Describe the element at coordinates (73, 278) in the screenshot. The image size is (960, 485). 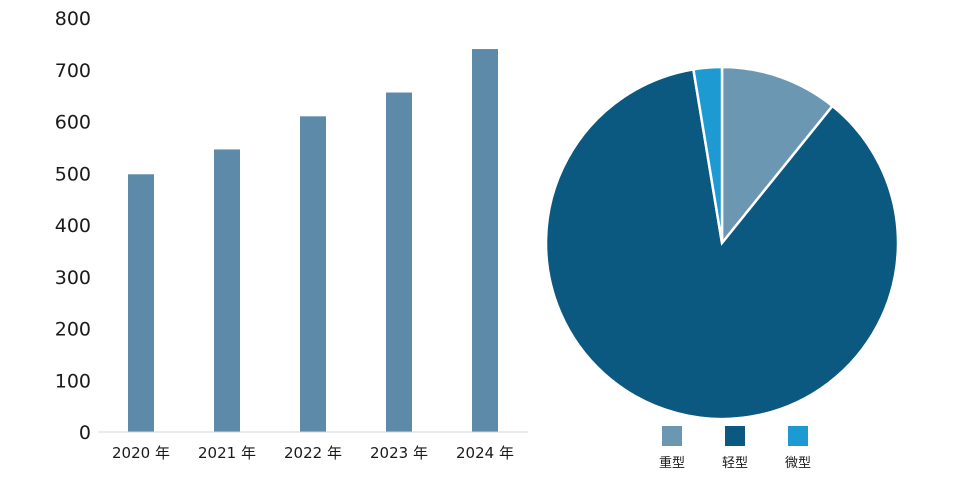
I see `y-tick-label: 300` at that location.